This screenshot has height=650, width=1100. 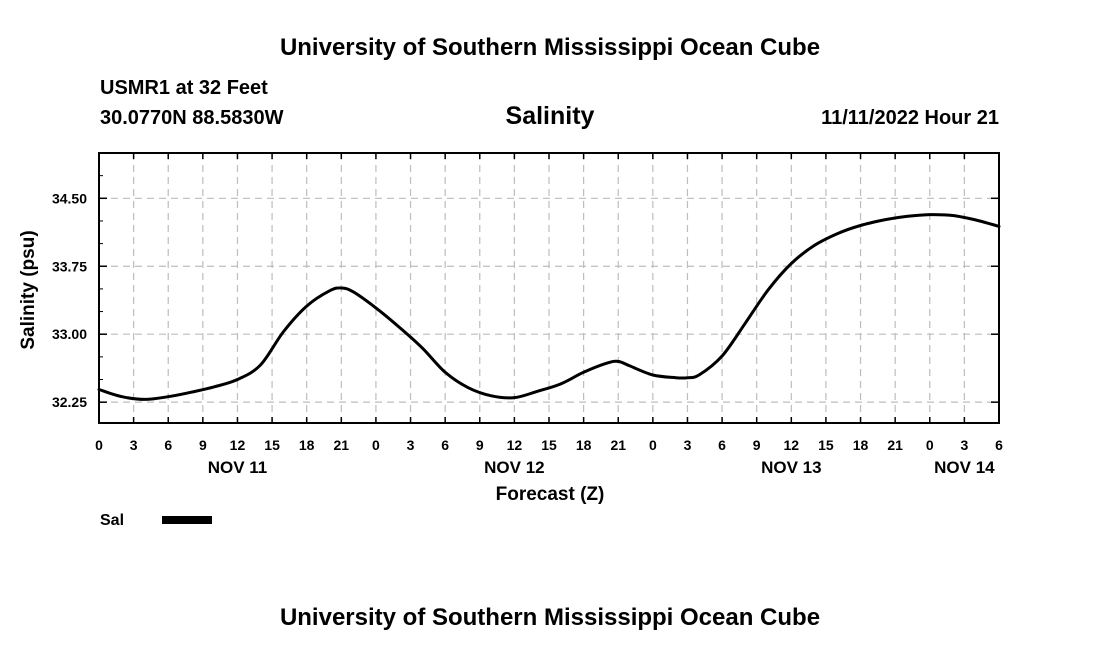 I want to click on coordinates-label: 30.0770N 88.5830W, so click(x=192, y=118).